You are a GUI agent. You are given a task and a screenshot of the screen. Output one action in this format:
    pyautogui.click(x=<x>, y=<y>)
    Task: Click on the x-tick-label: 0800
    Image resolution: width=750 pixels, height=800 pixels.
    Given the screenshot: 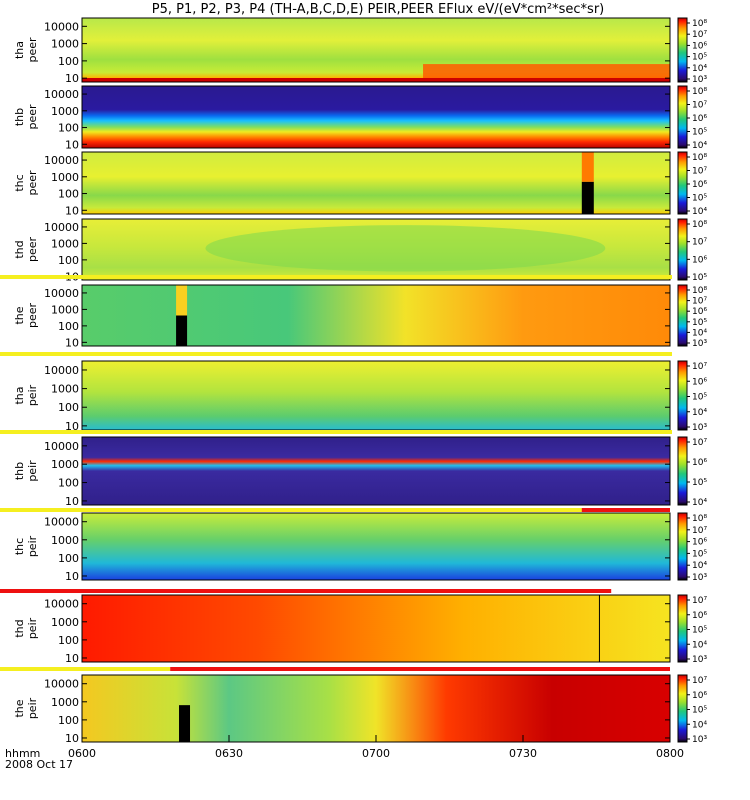 What is the action you would take?
    pyautogui.click(x=670, y=753)
    